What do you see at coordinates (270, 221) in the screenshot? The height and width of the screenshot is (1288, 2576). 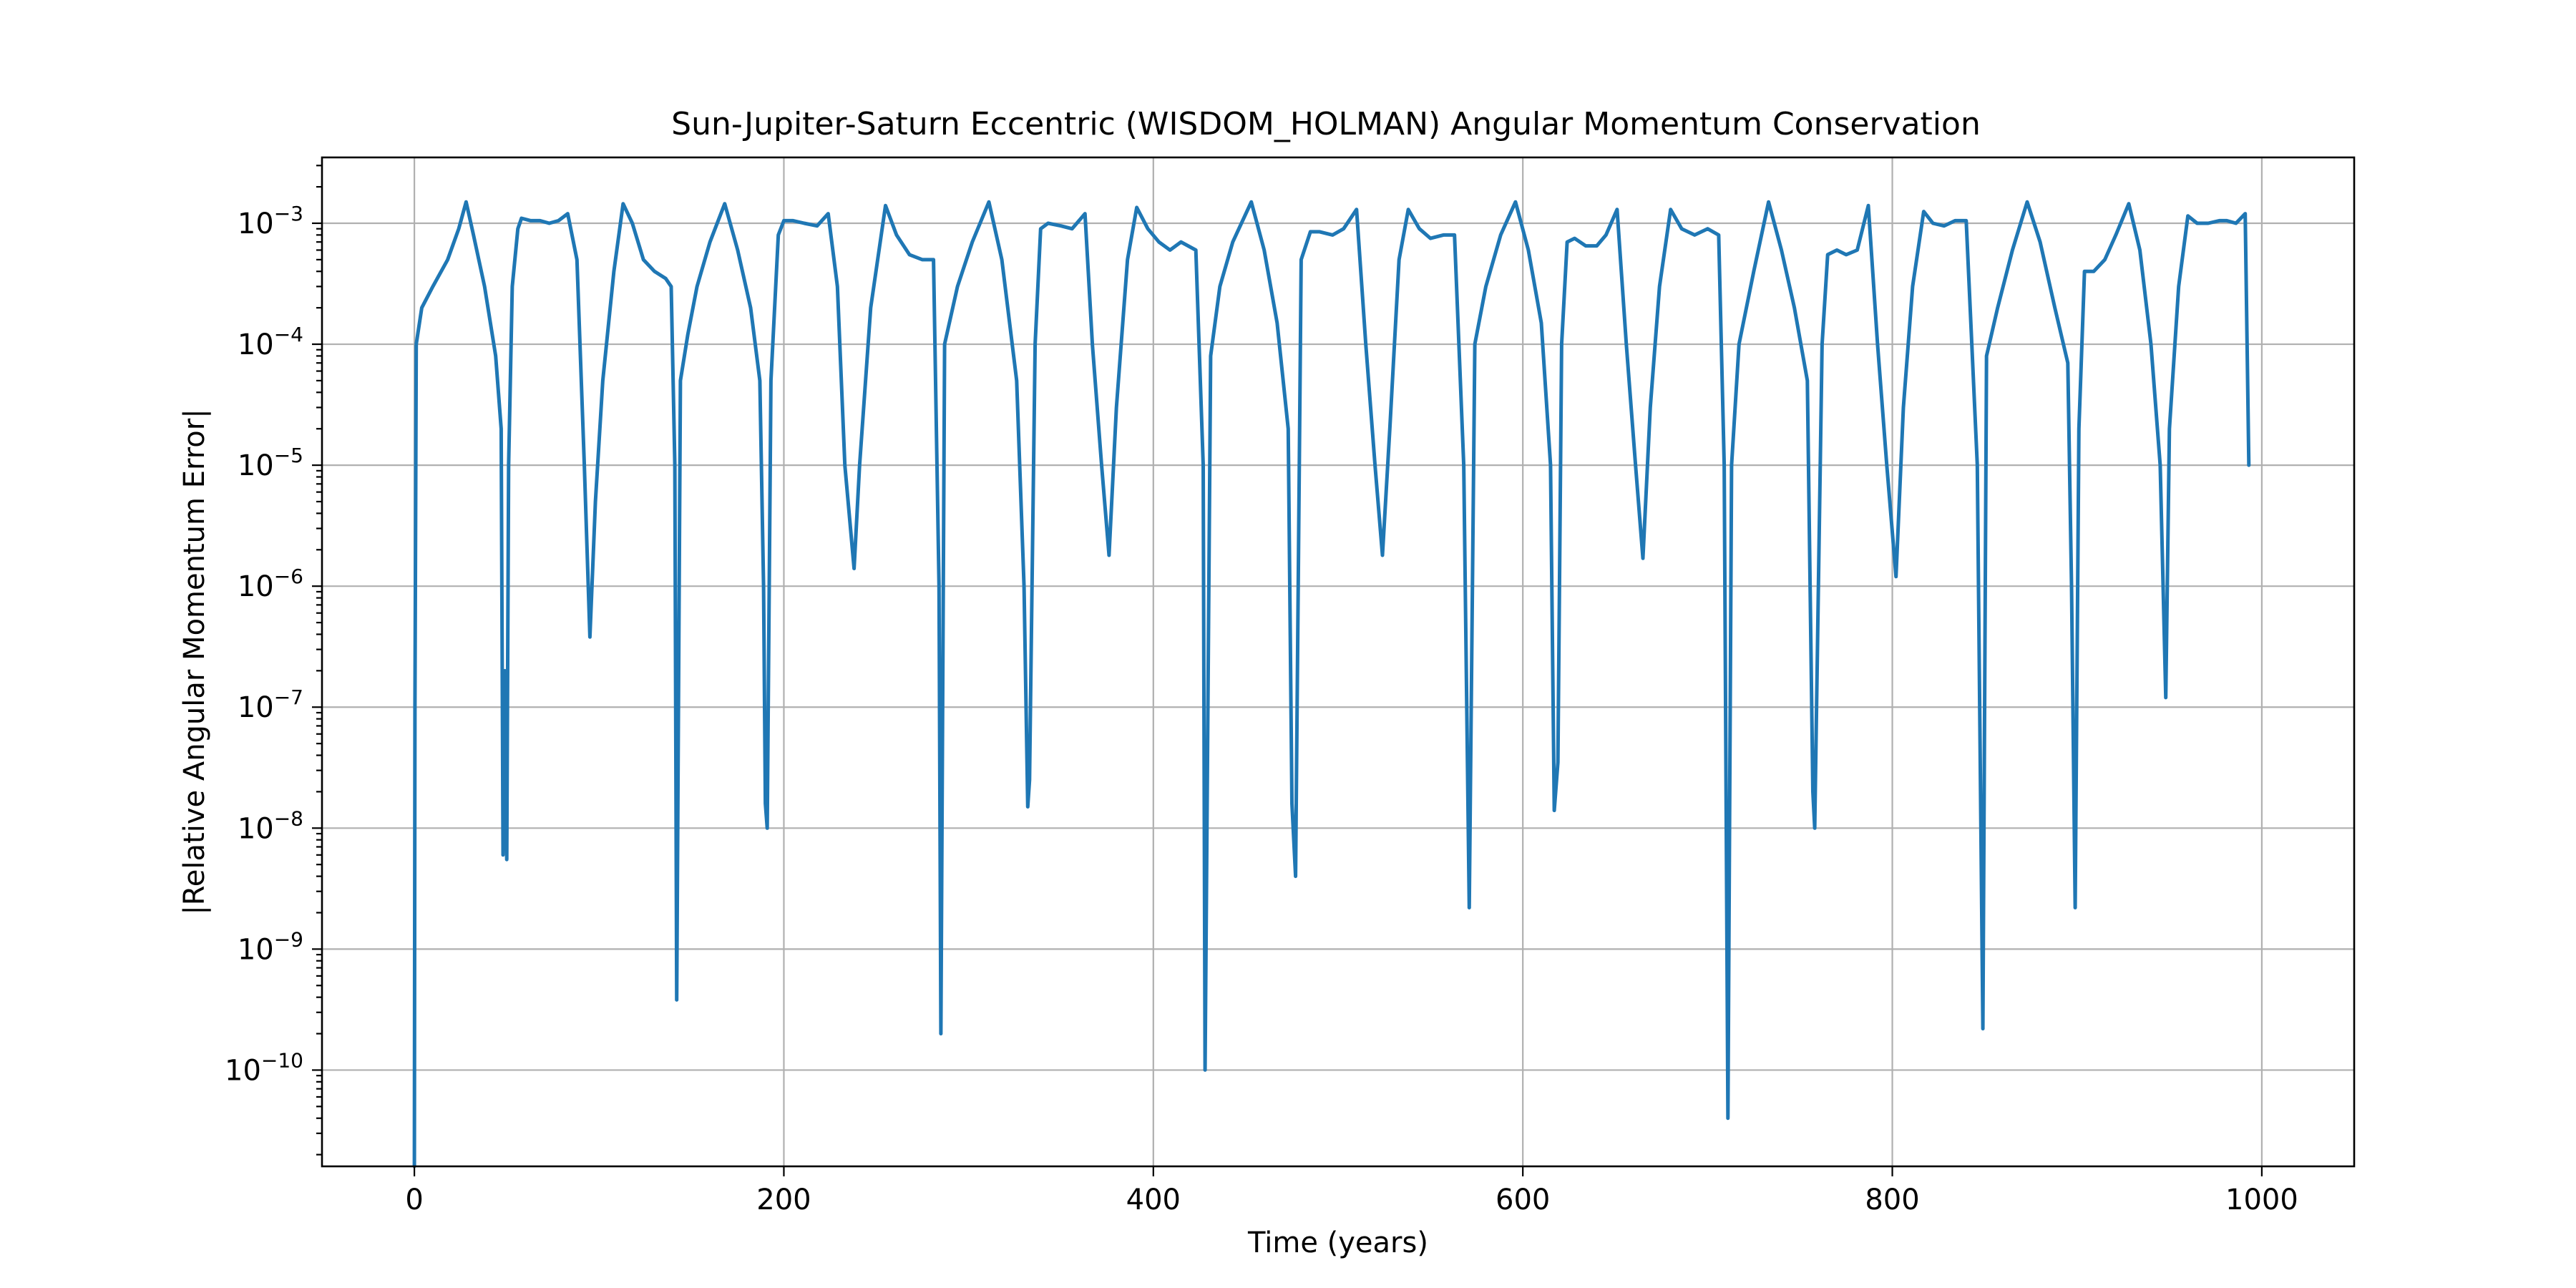 I see `y-tick-label: 10⁻³` at bounding box center [270, 221].